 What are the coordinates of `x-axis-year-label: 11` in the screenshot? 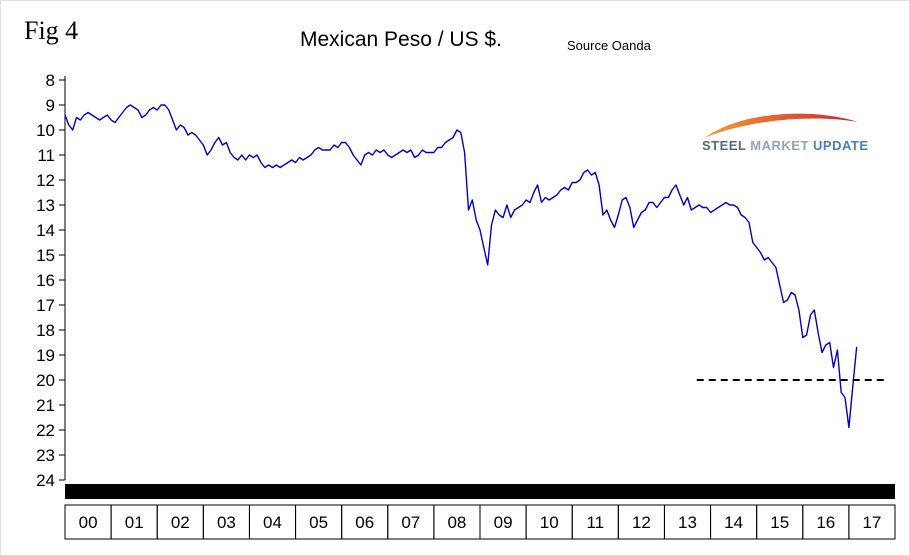 It's located at (595, 522).